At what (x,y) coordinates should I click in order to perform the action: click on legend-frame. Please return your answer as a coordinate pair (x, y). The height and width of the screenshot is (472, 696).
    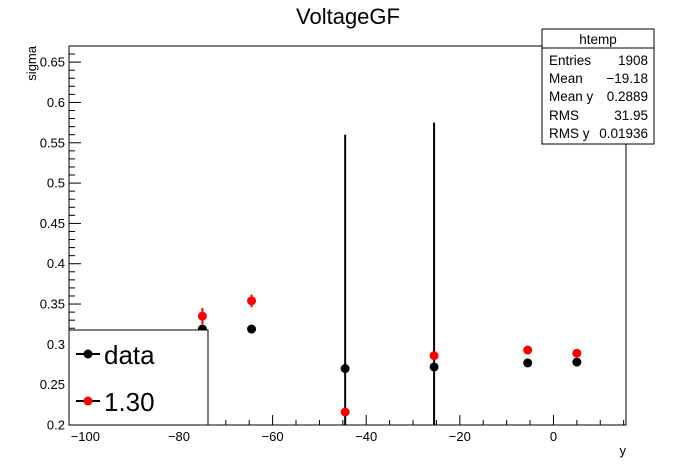
    Looking at the image, I should click on (138, 377).